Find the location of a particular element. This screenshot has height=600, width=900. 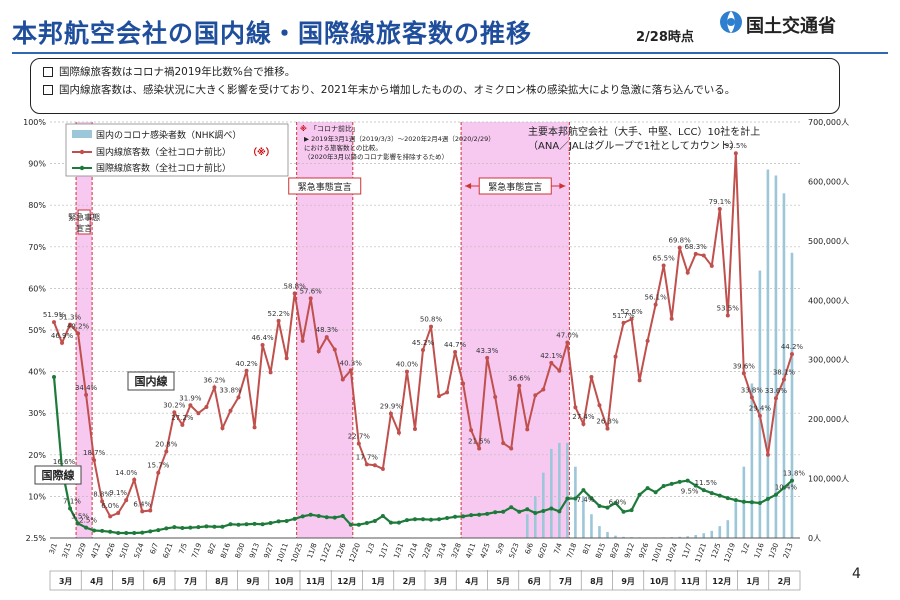

month-label-22: 1月 is located at coordinates (753, 581).